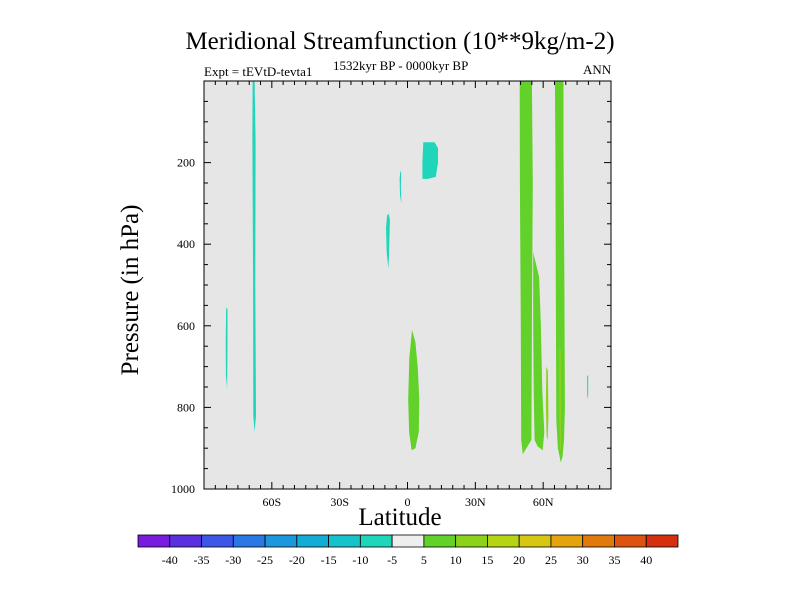  I want to click on y-tick-label: 200, so click(186, 163).